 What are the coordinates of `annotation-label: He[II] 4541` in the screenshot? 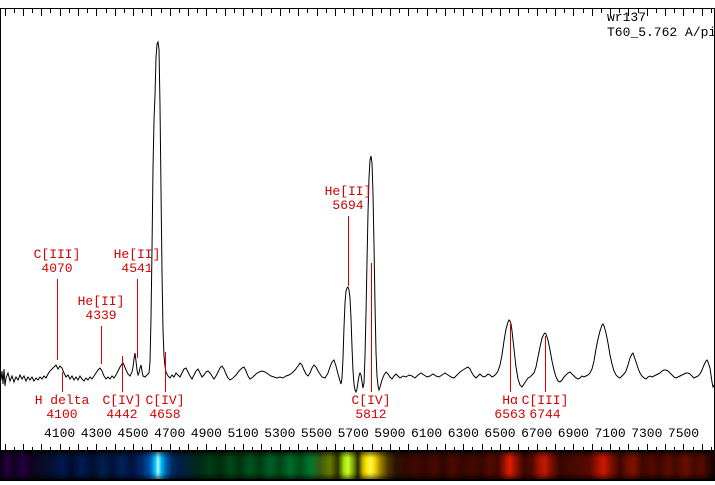 It's located at (137, 262).